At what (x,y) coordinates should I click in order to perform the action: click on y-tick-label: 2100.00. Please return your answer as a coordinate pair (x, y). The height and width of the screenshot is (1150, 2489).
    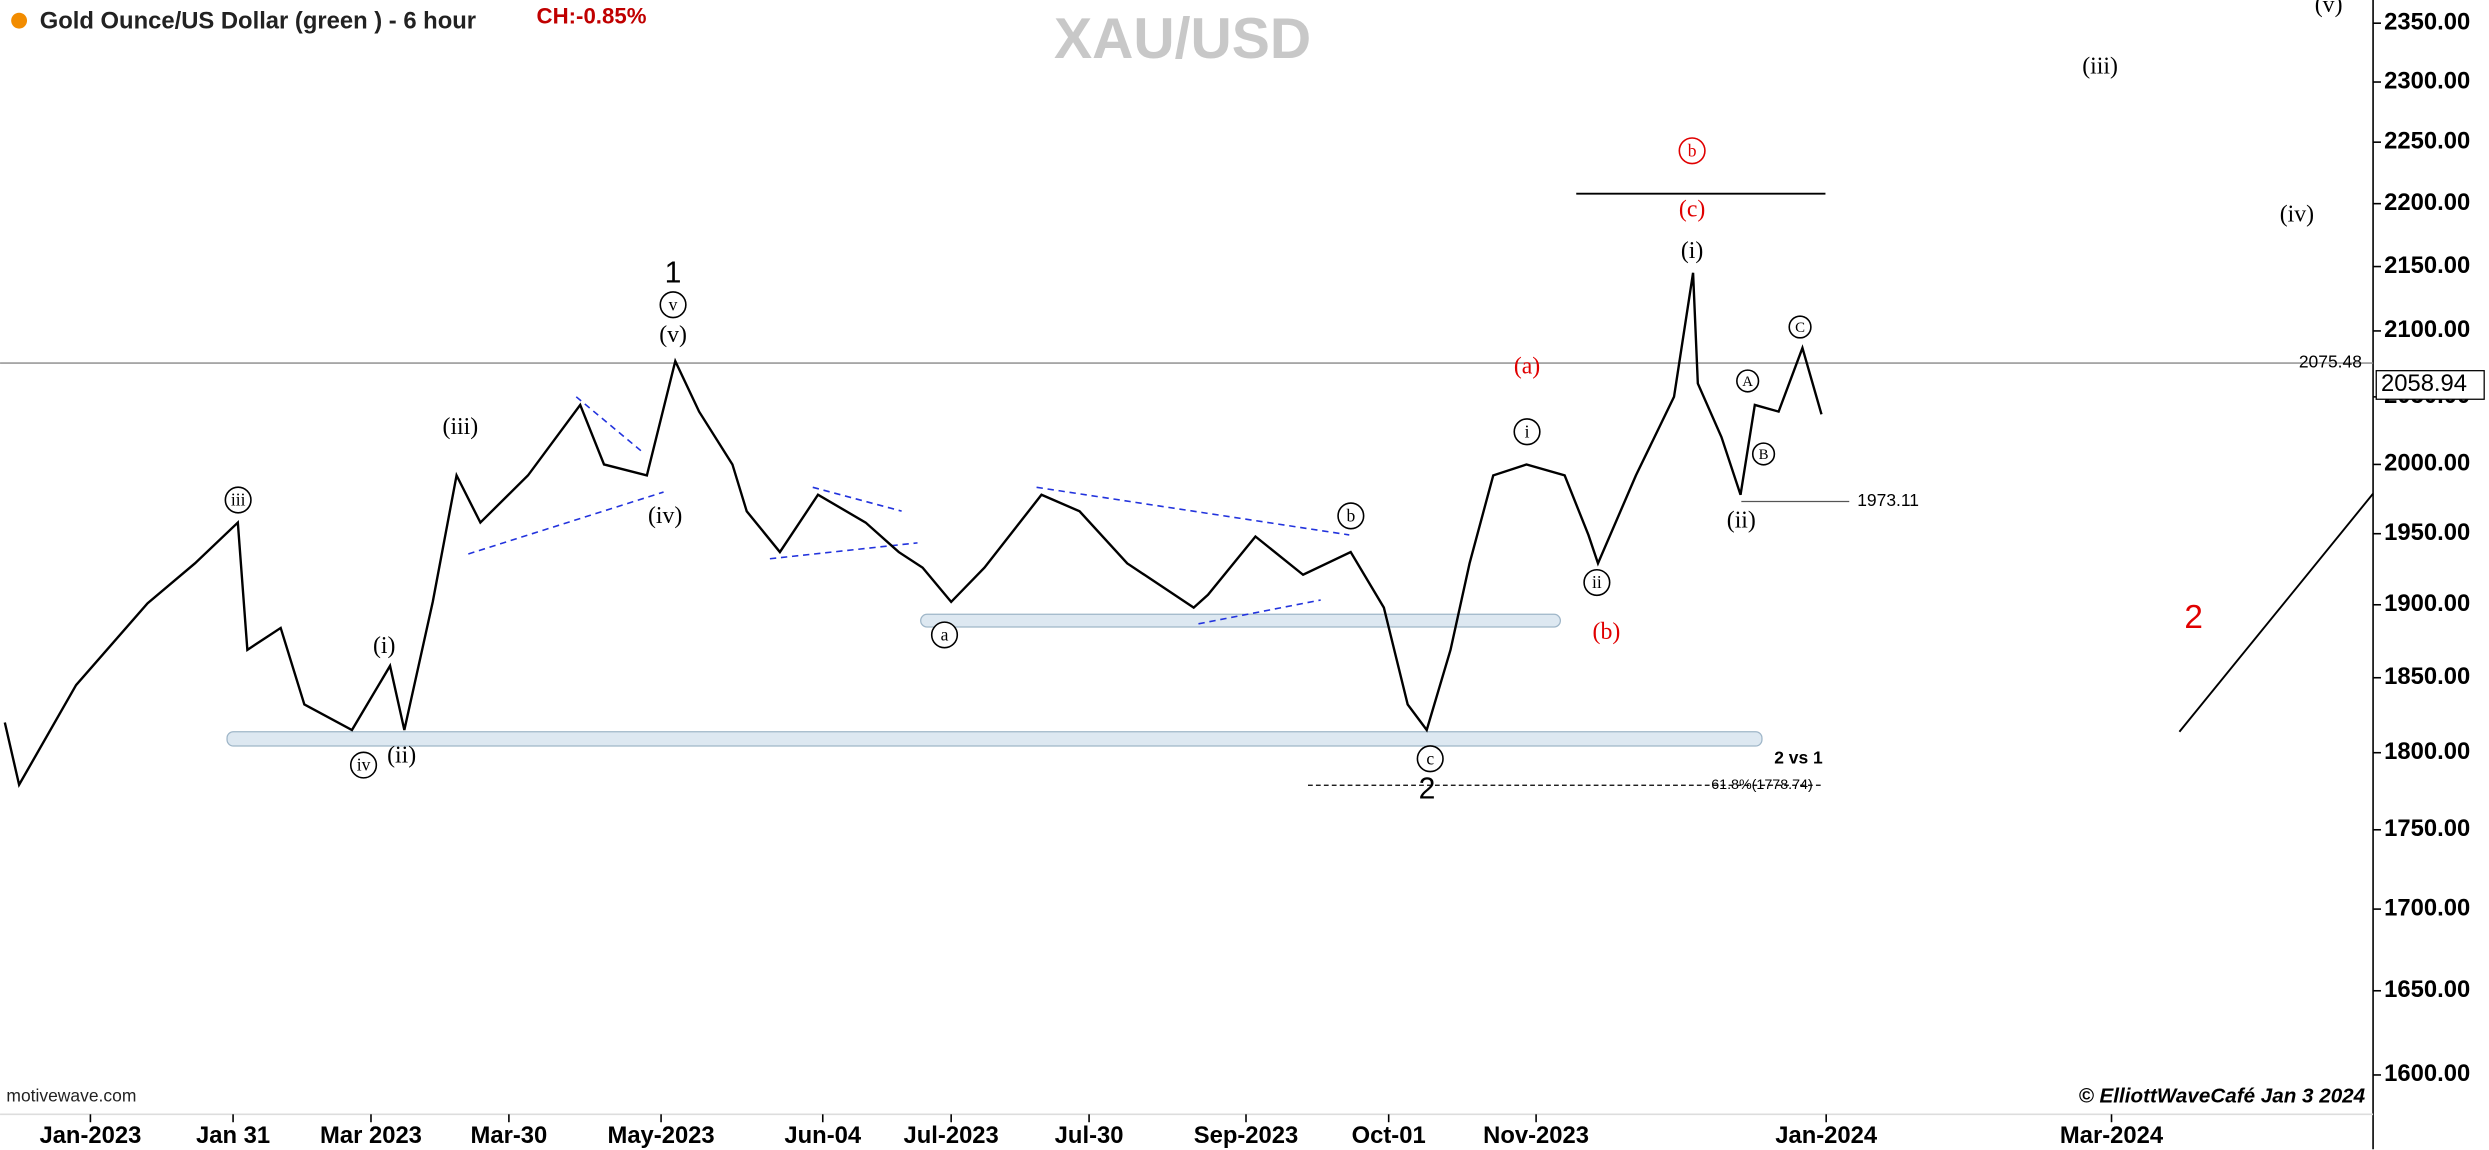
    Looking at the image, I should click on (2427, 329).